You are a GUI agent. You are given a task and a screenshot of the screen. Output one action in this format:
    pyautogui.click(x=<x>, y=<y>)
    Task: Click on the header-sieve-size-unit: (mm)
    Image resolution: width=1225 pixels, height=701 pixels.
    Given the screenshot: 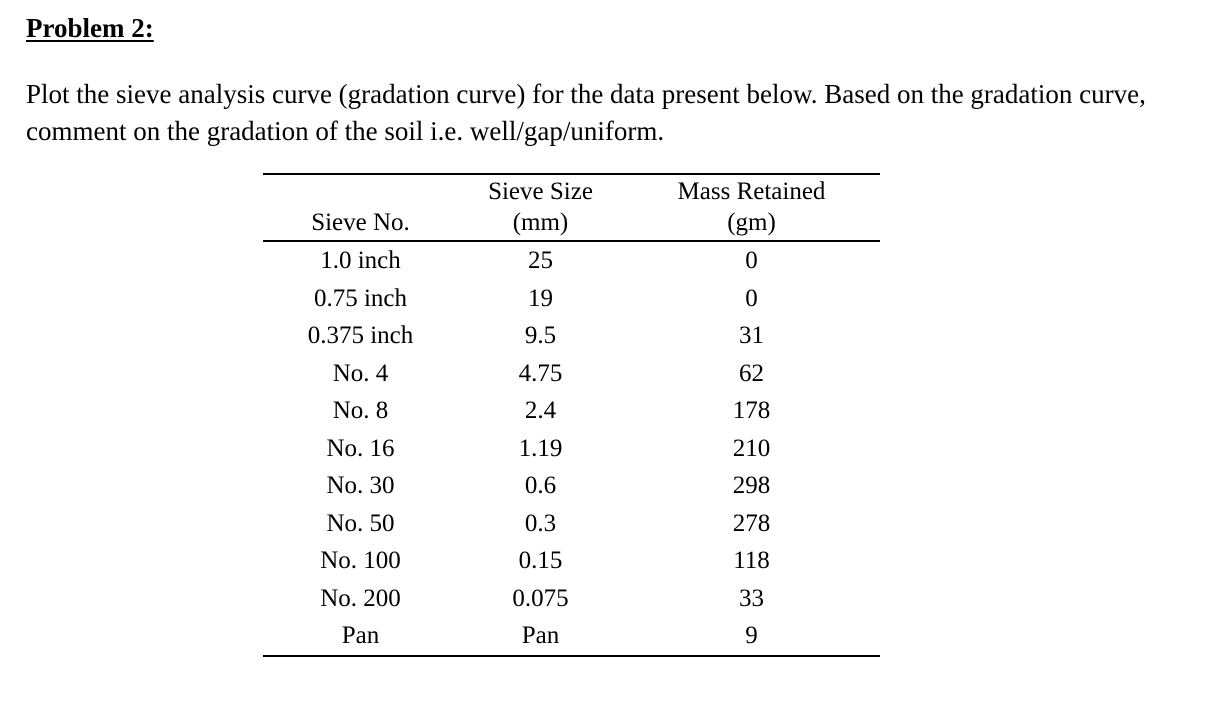 What is the action you would take?
    pyautogui.click(x=540, y=224)
    